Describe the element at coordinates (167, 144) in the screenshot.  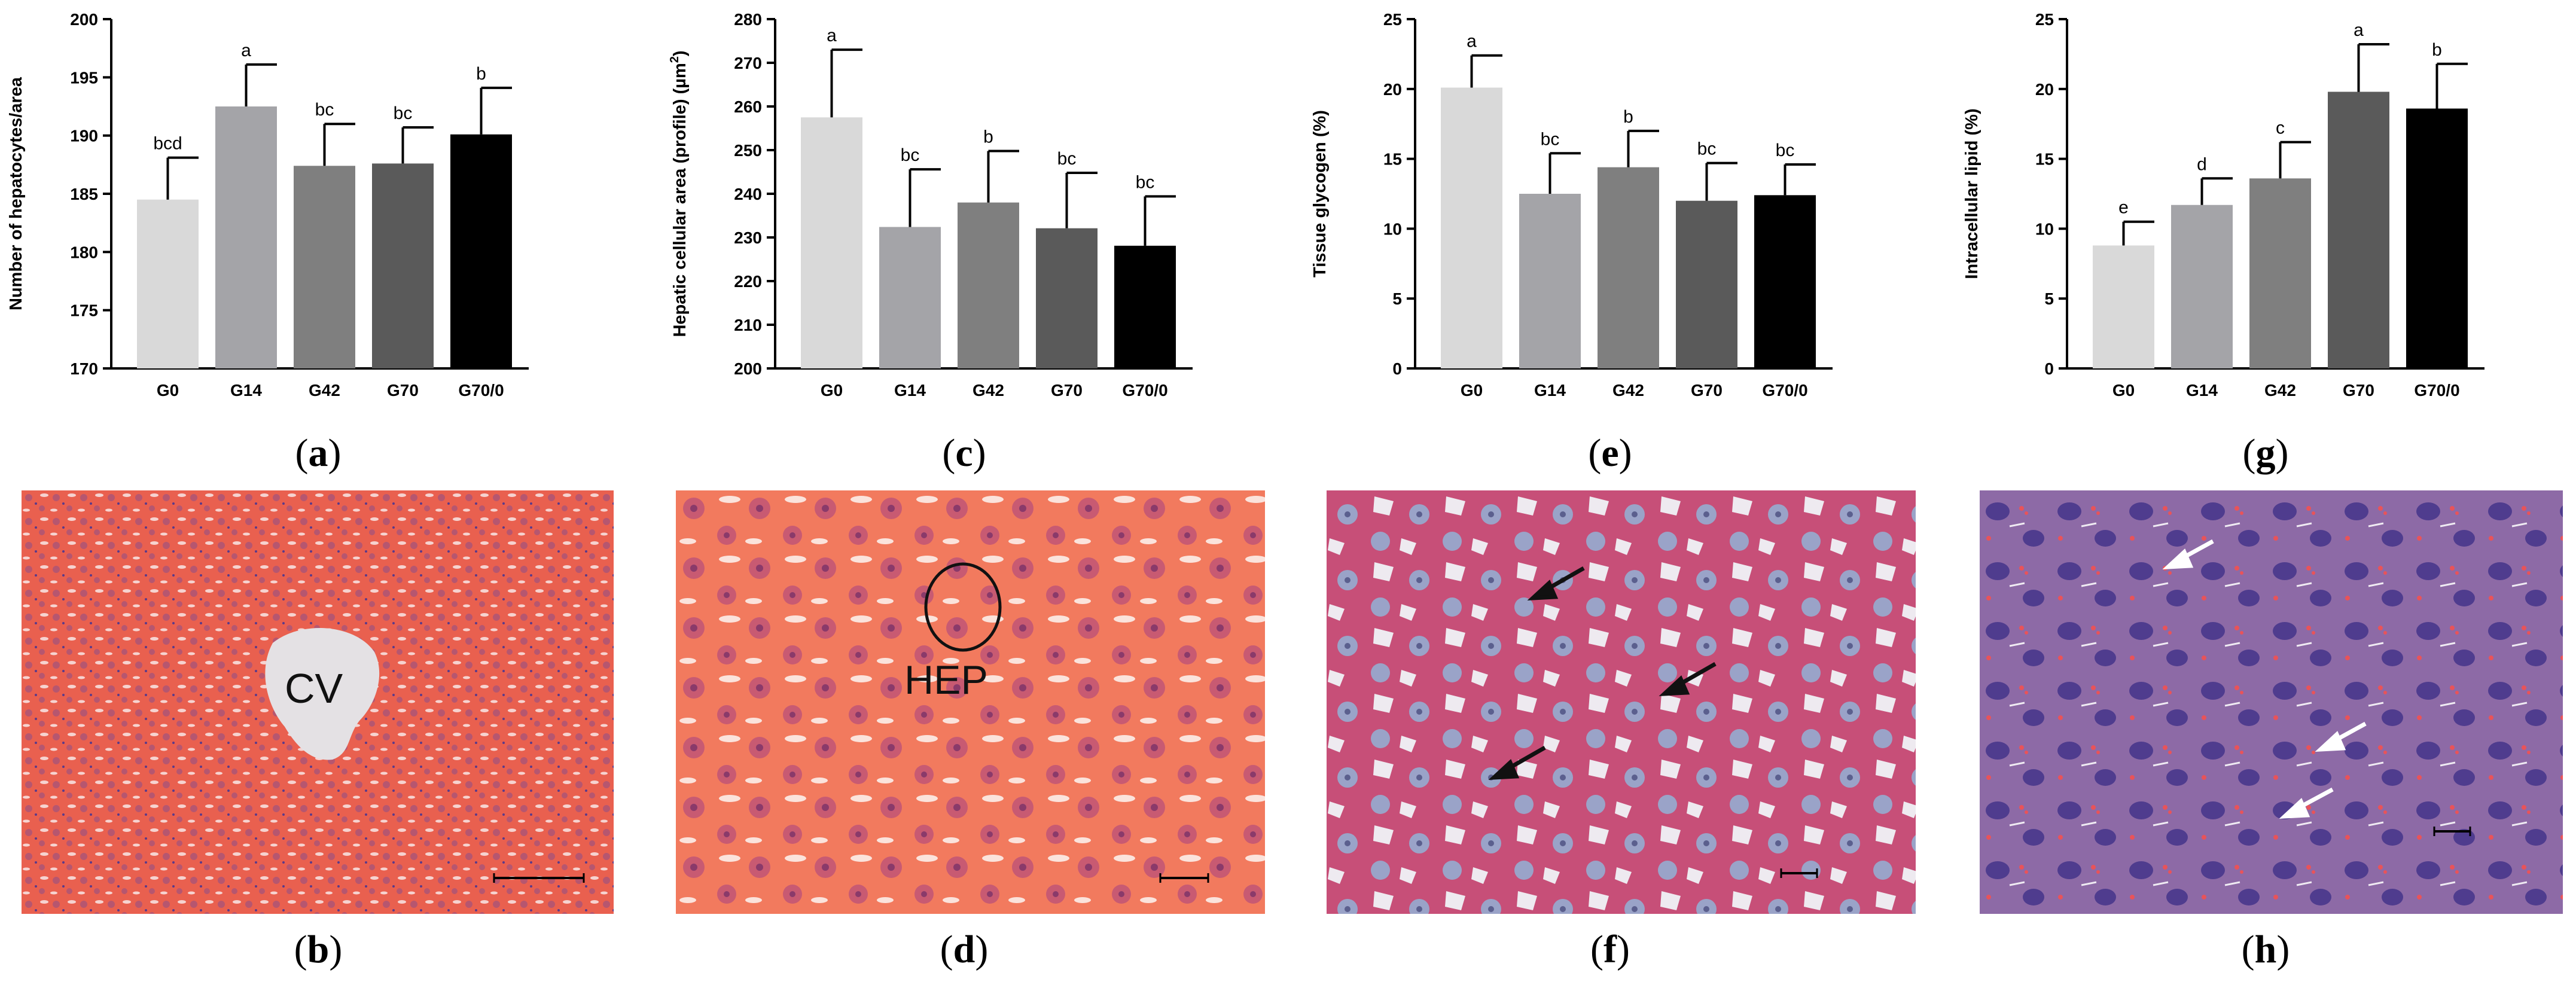
I see `significance-letter: bcd` at that location.